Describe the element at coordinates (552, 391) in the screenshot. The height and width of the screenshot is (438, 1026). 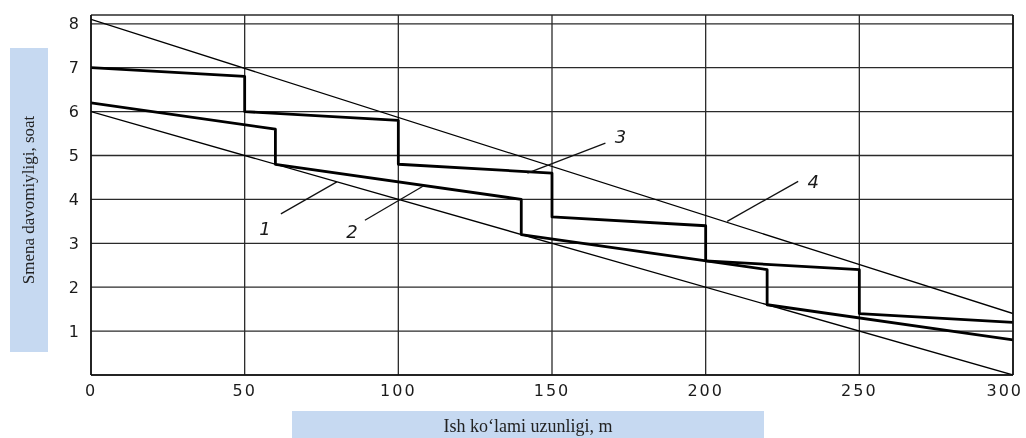
I see `x-tick-label: 150` at that location.